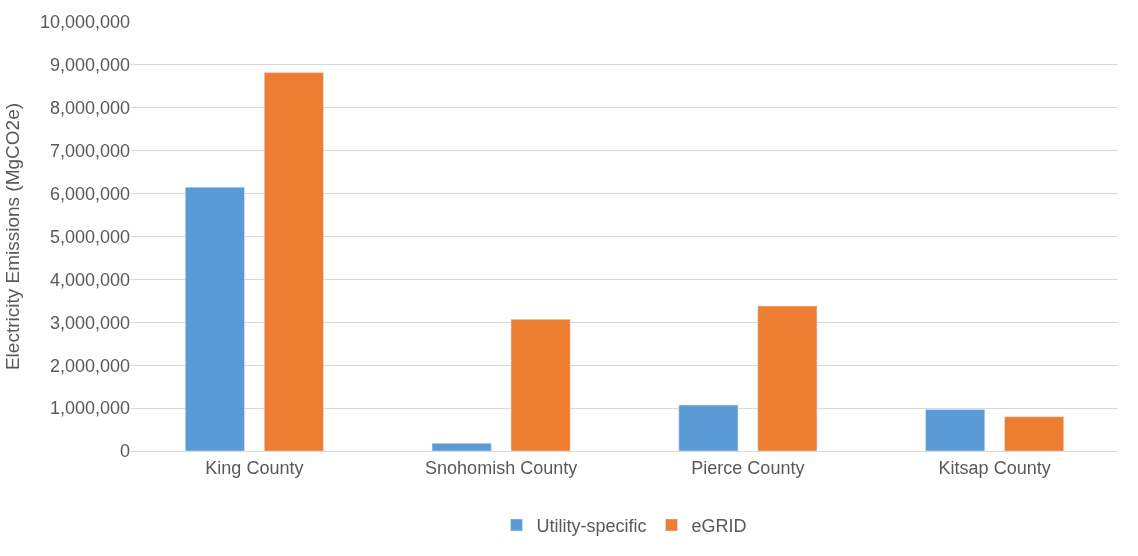 This screenshot has height=556, width=1138. I want to click on legend-label: eGRID, so click(719, 525).